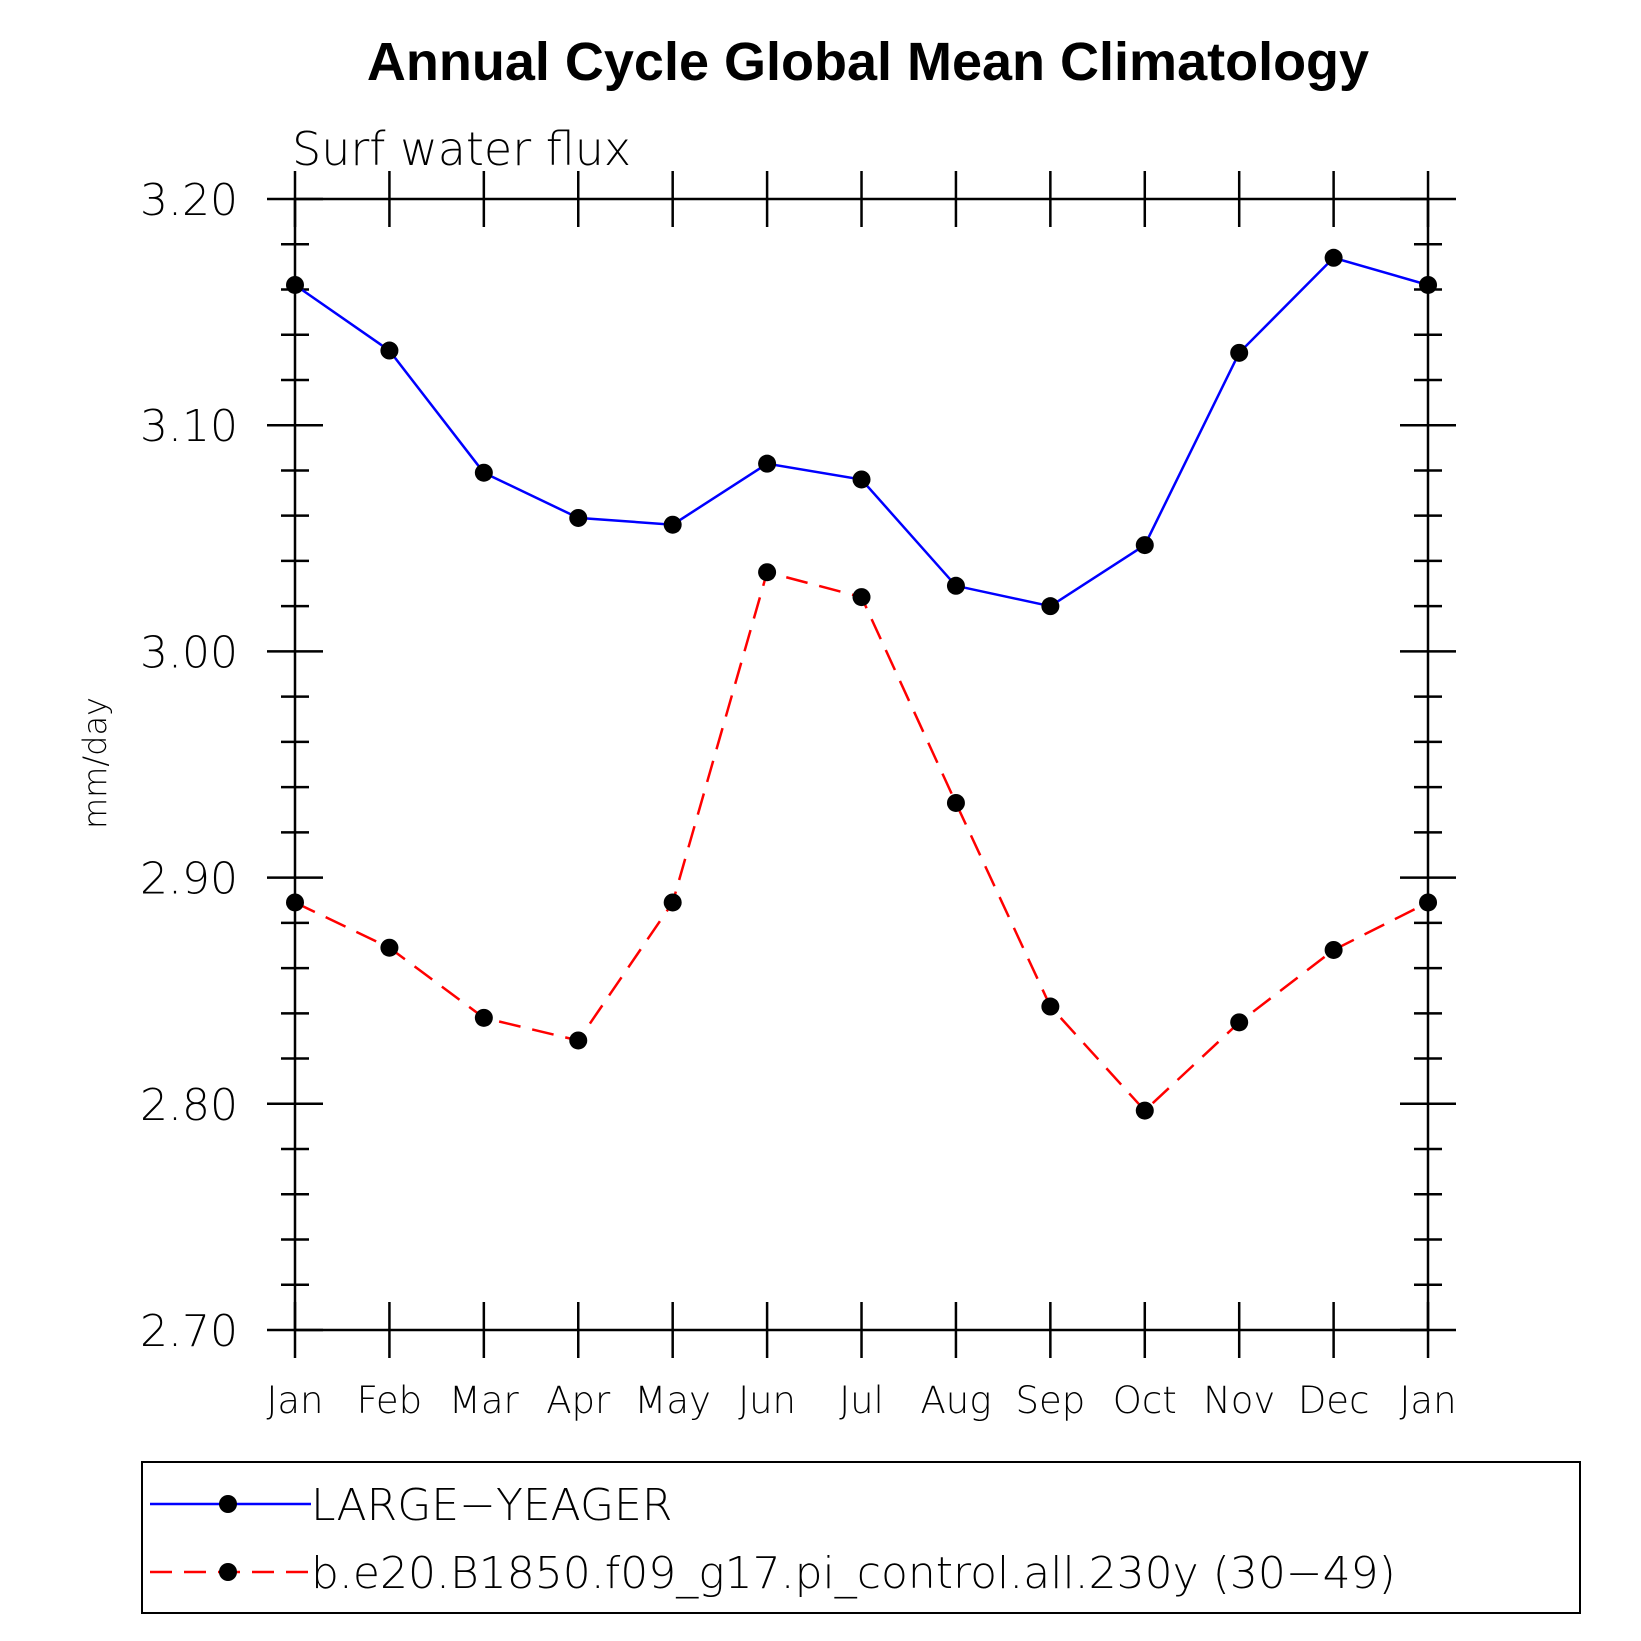  What do you see at coordinates (484, 1400) in the screenshot?
I see `x-tick-label: Mar` at bounding box center [484, 1400].